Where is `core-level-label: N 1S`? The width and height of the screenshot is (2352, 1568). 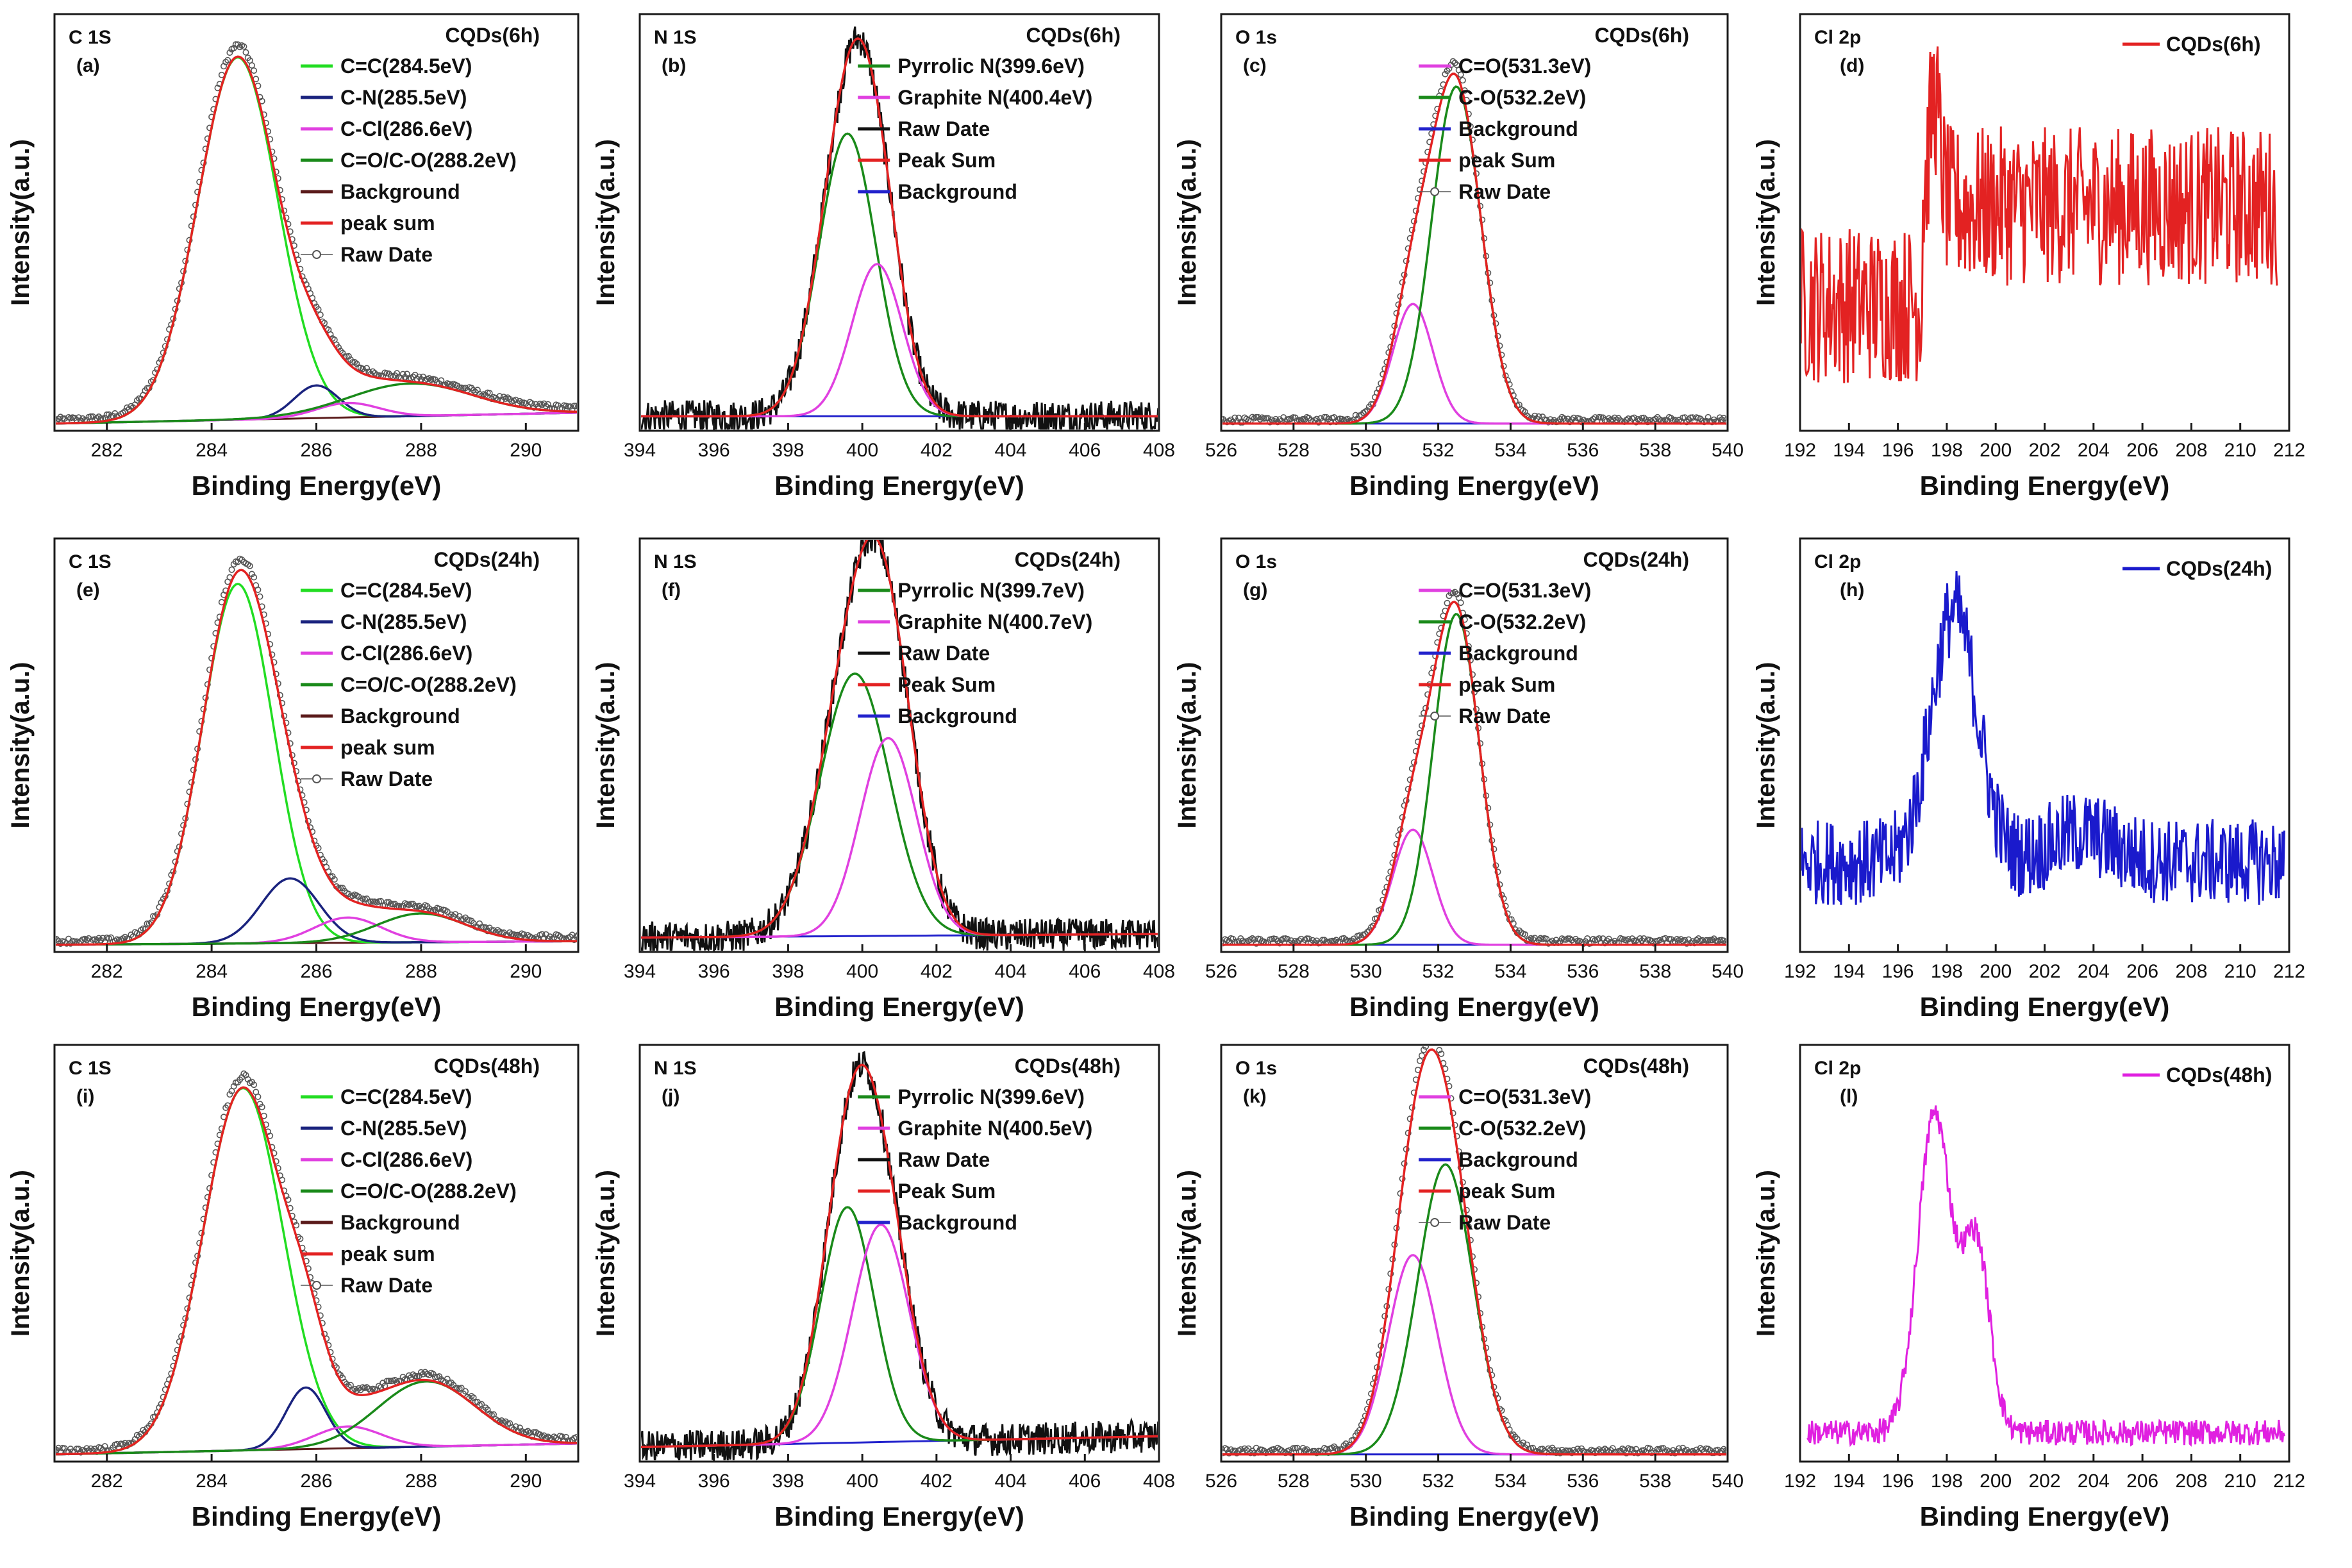
core-level-label: N 1S is located at coordinates (675, 1068).